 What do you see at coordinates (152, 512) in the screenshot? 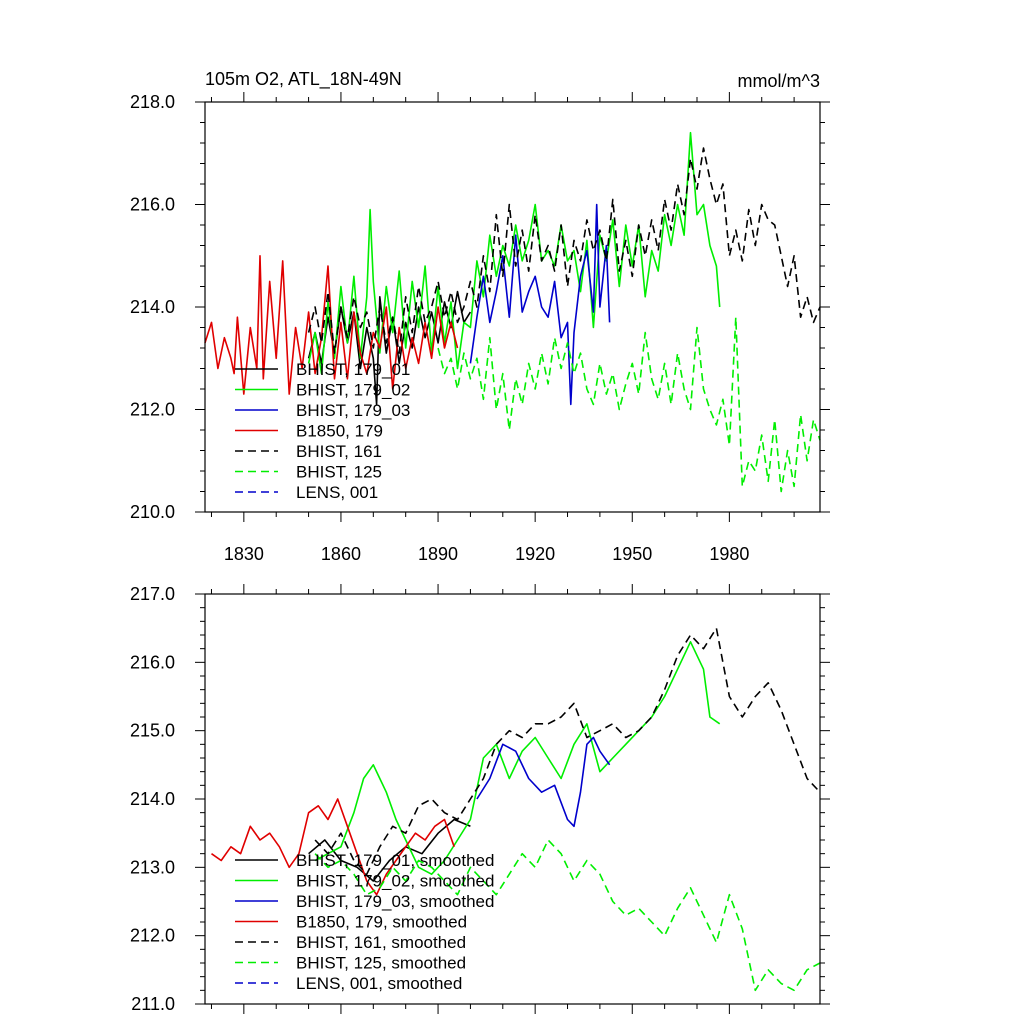
I see `y-tick-label: 210.0` at bounding box center [152, 512].